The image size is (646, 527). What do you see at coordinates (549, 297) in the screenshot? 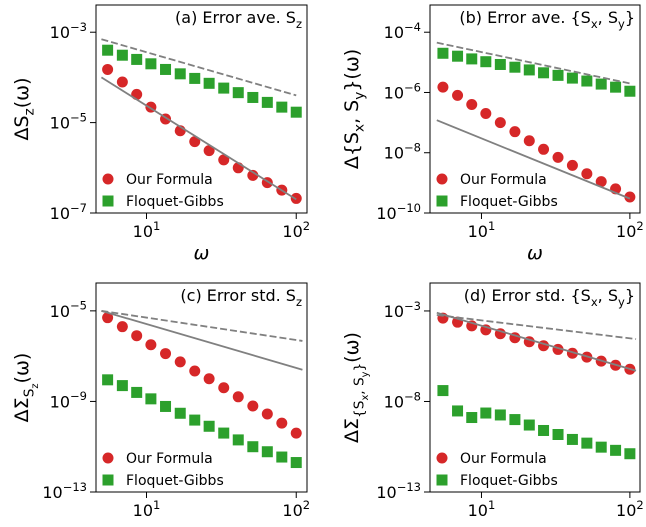
I see `panel-title: (d) Error std. {Sx, Sy}` at bounding box center [549, 297].